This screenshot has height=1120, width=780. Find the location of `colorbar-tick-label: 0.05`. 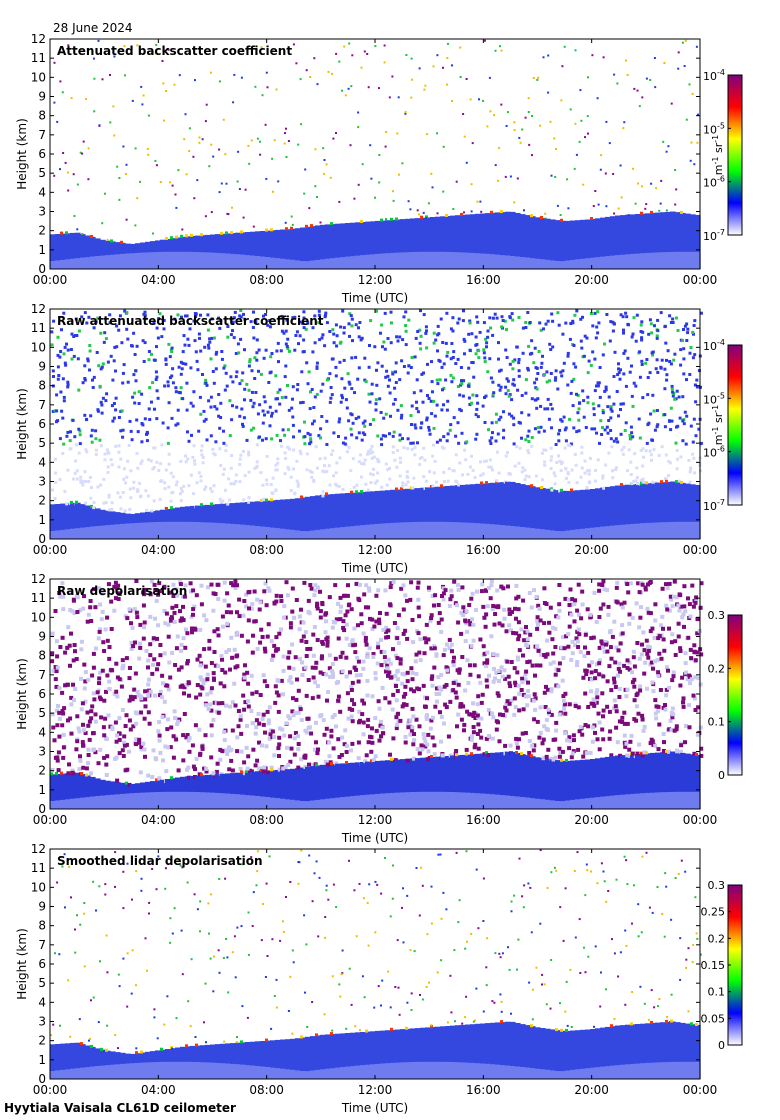

colorbar-tick-label: 0.05 is located at coordinates (713, 1018).